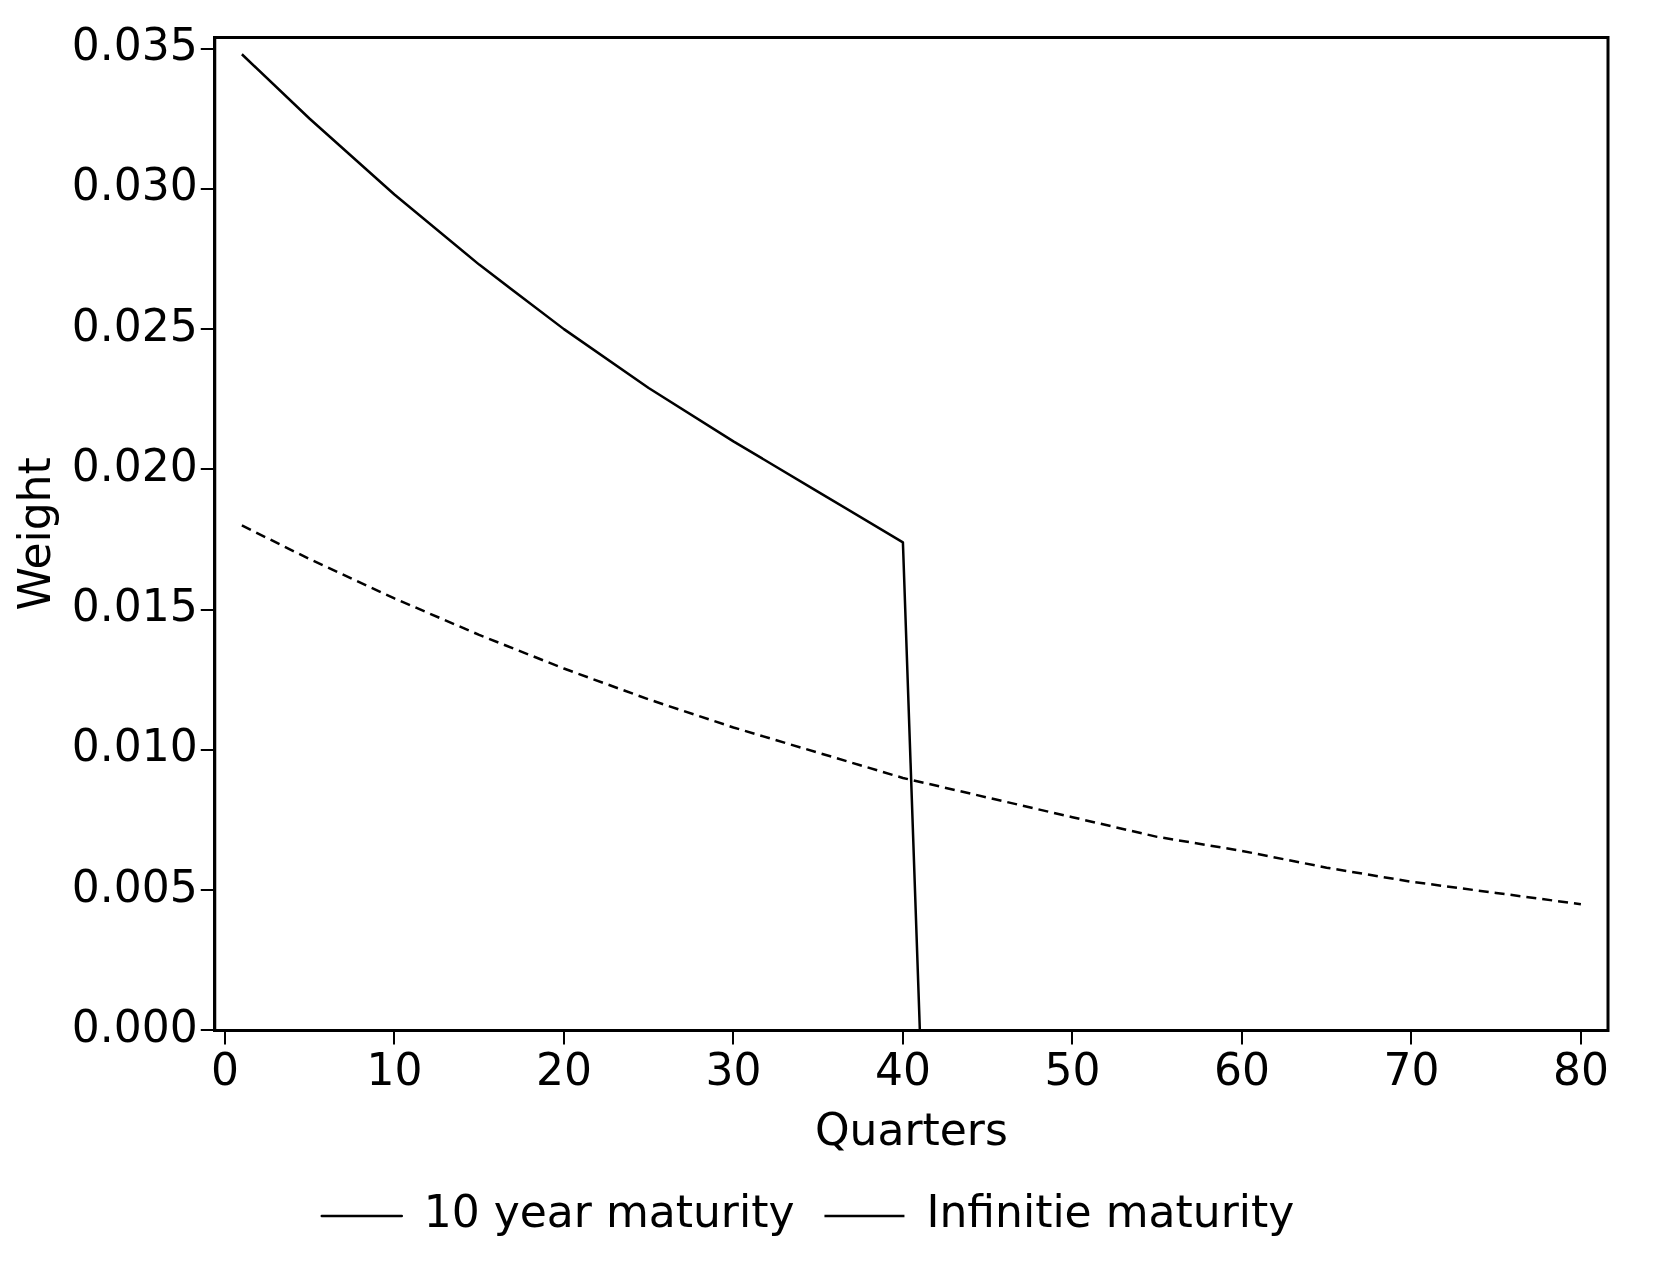 Image resolution: width=1673 pixels, height=1270 pixels. What do you see at coordinates (609, 1212) in the screenshot?
I see `legend-label: 10 year maturity` at bounding box center [609, 1212].